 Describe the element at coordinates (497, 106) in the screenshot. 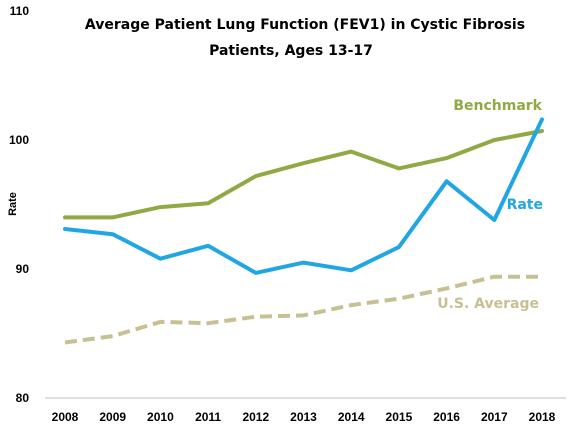

I see `series-label-benchmark: Benchmark` at that location.